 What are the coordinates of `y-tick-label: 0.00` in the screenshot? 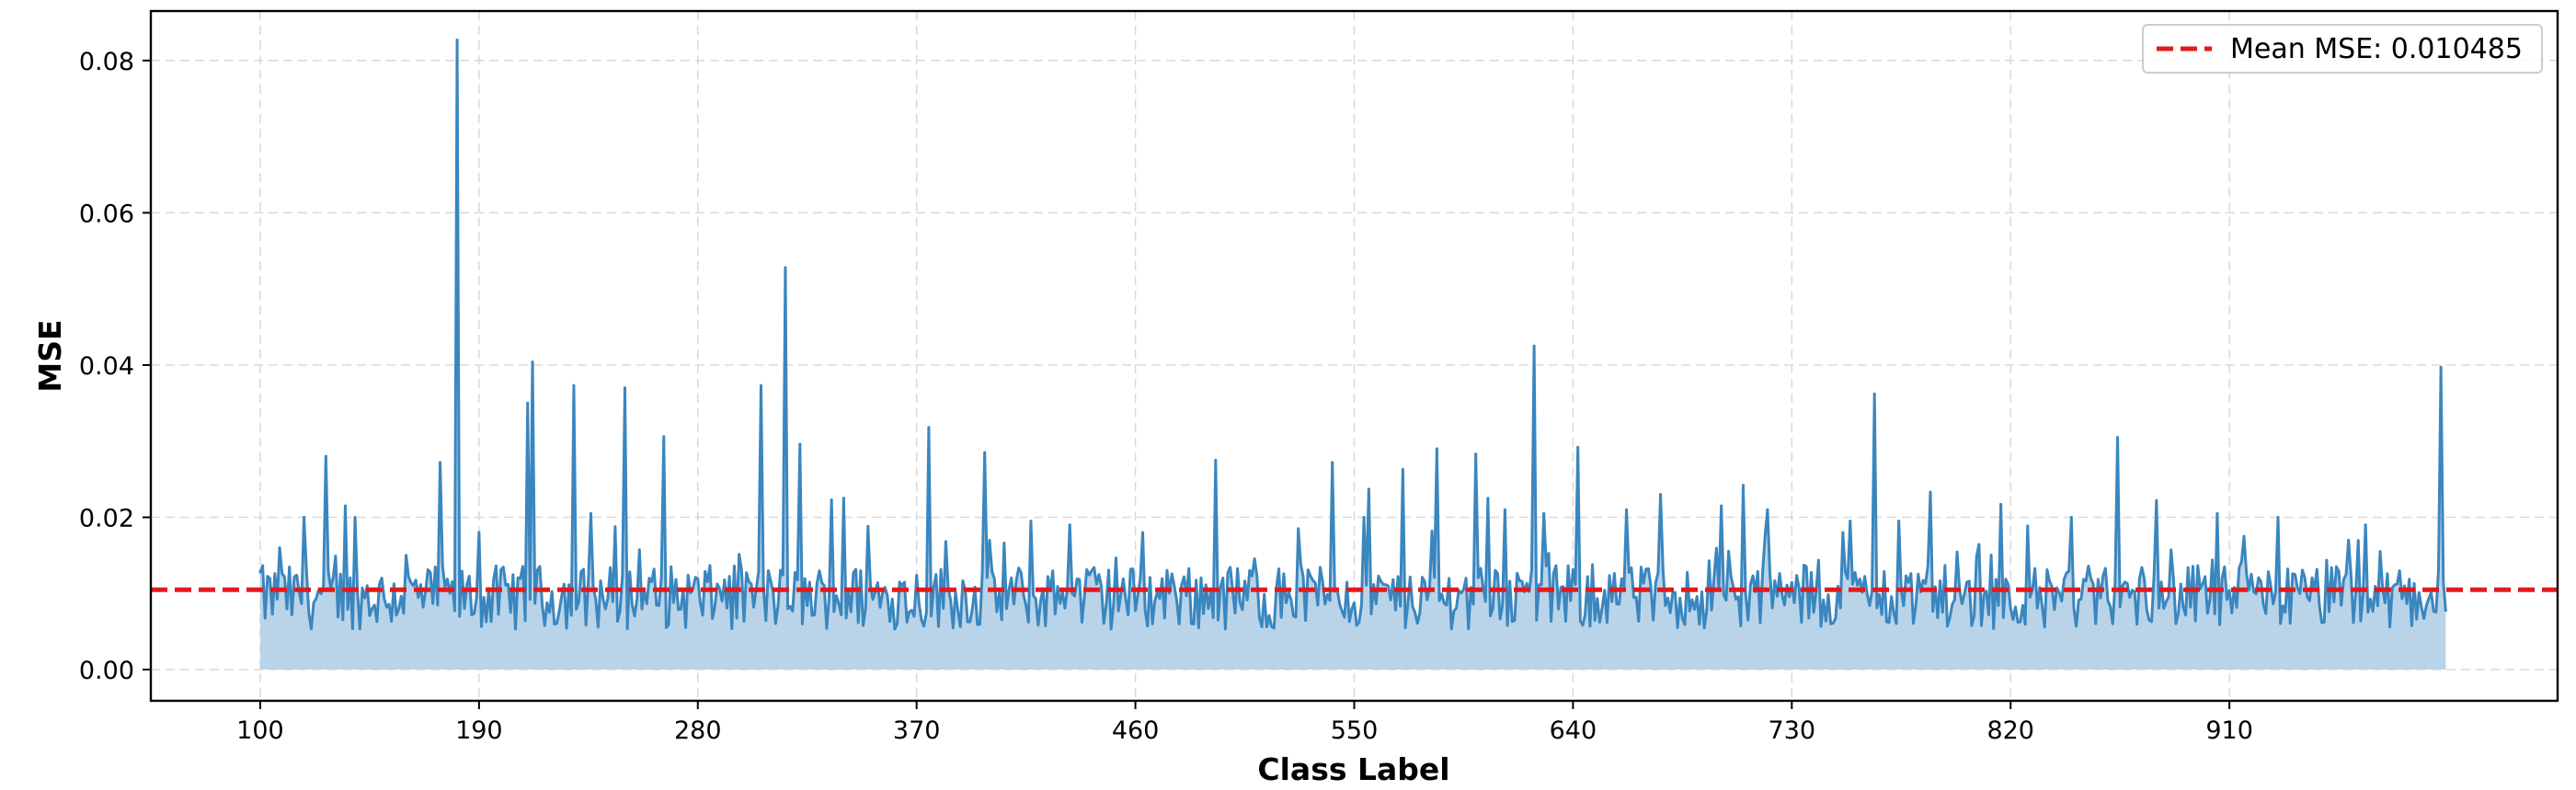 It's located at (106, 671).